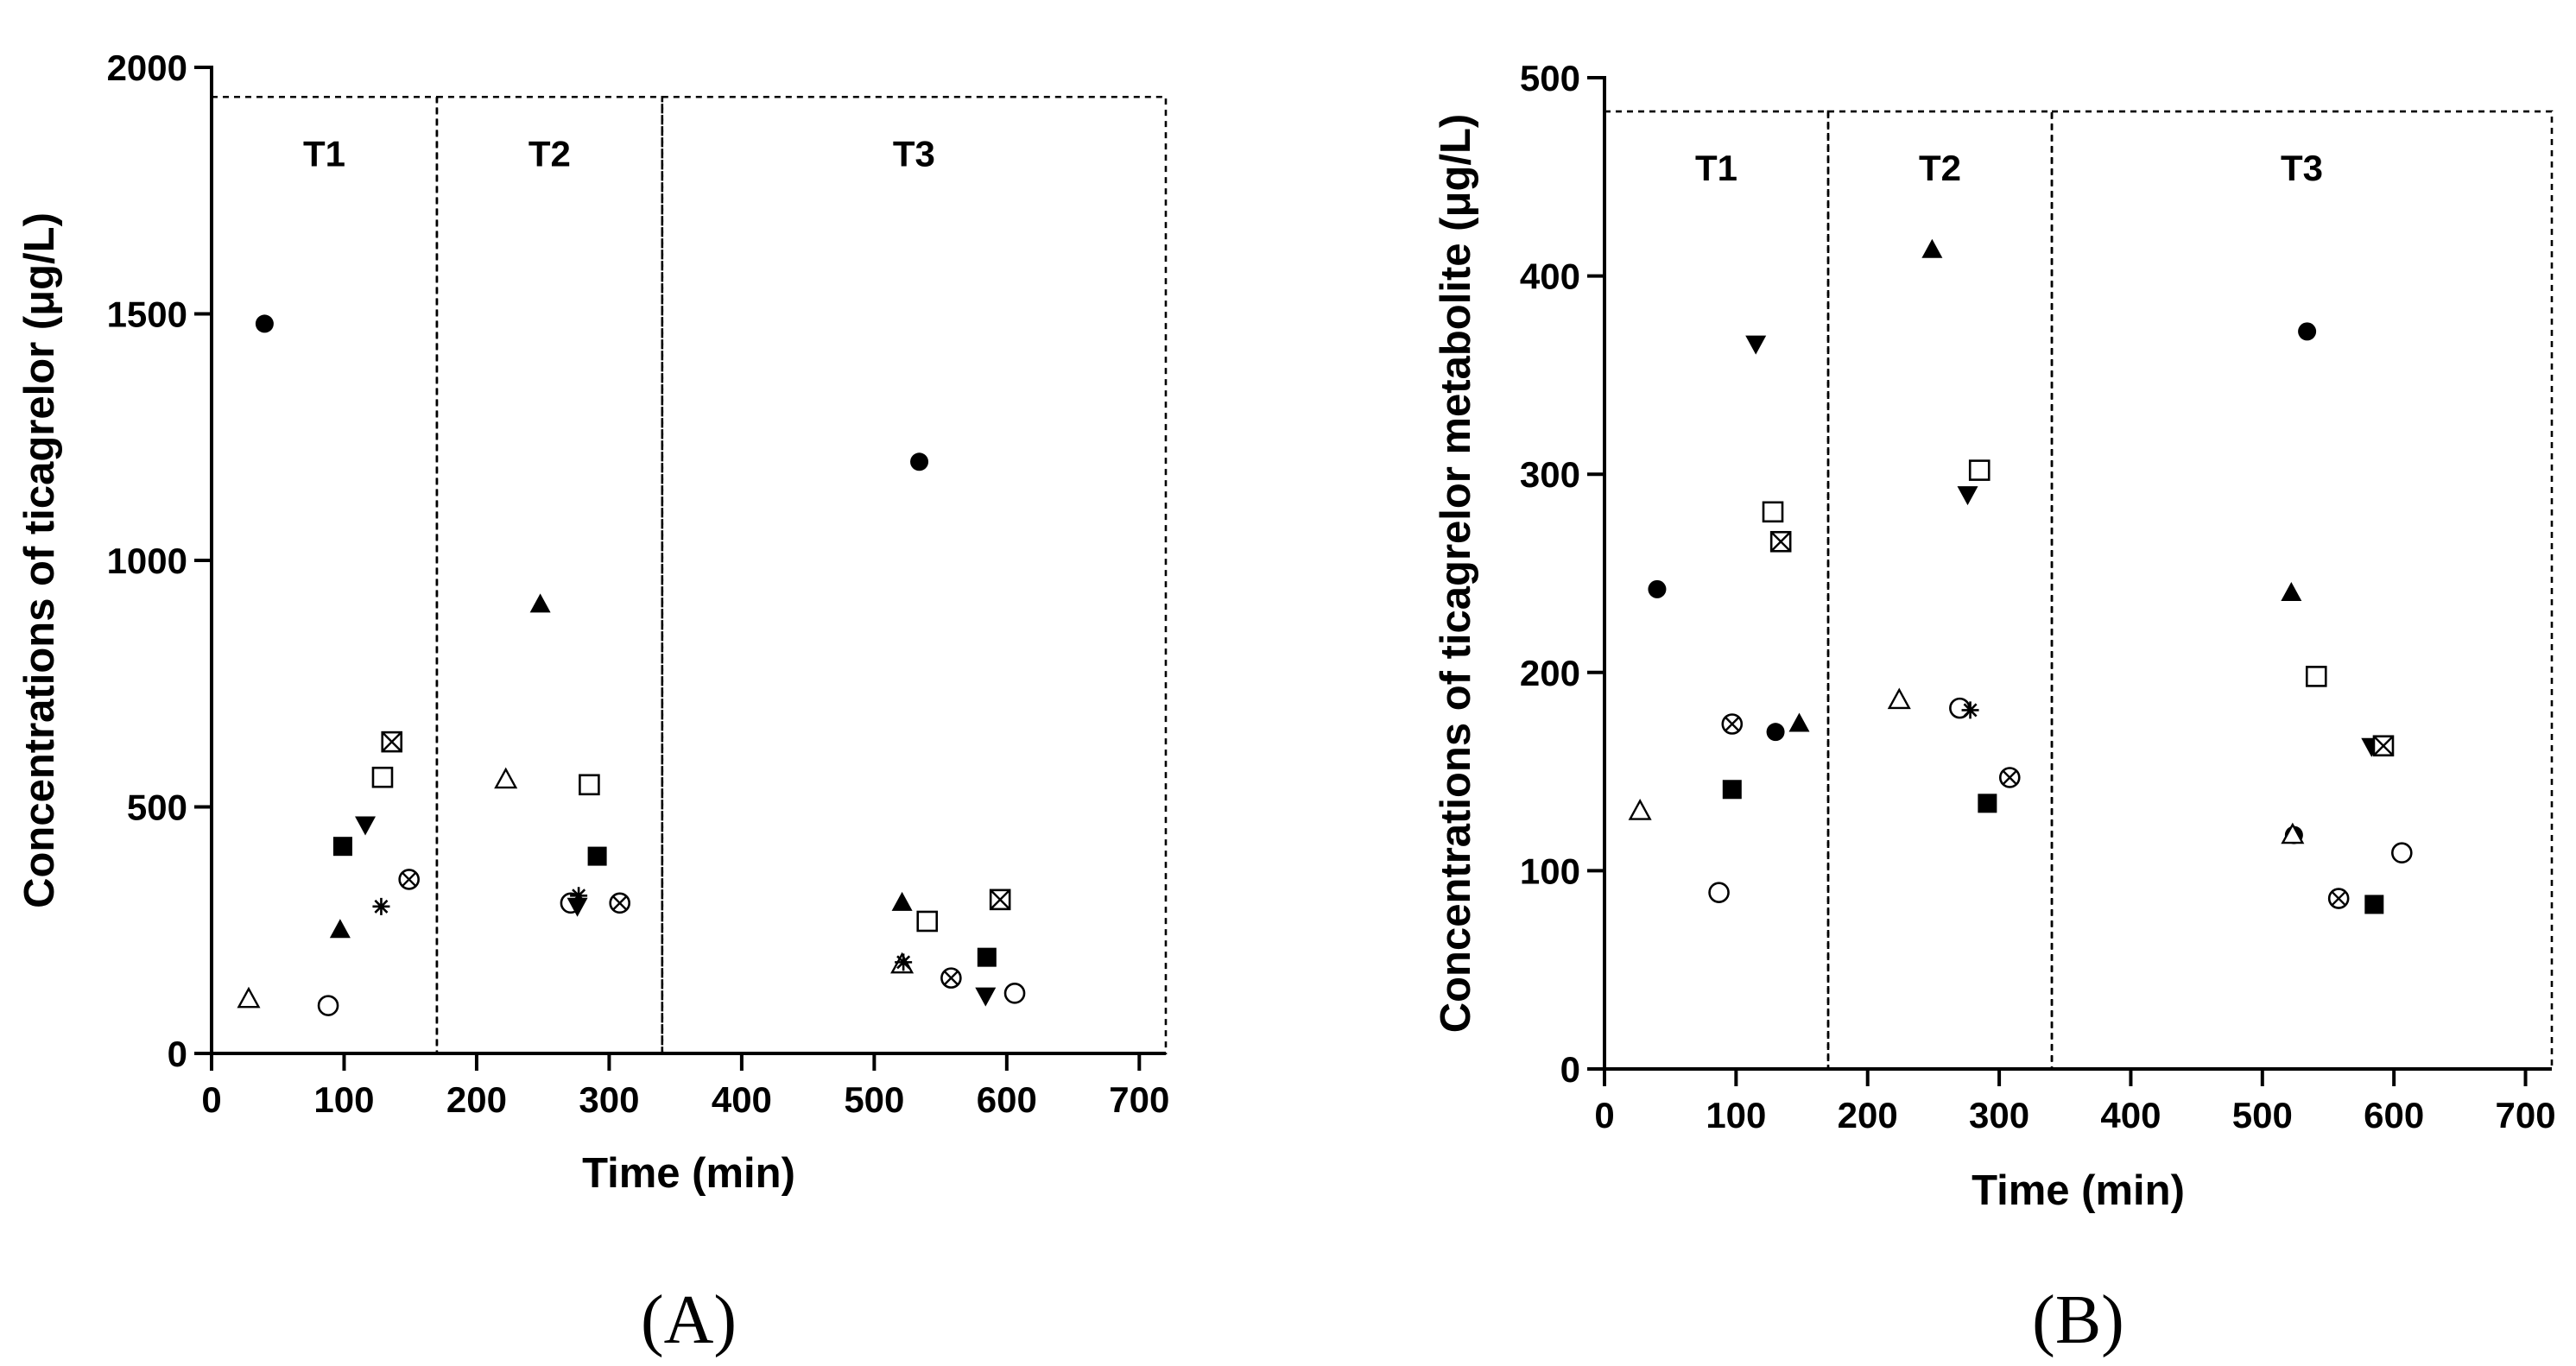  I want to click on region-box-t2, so click(549, 575).